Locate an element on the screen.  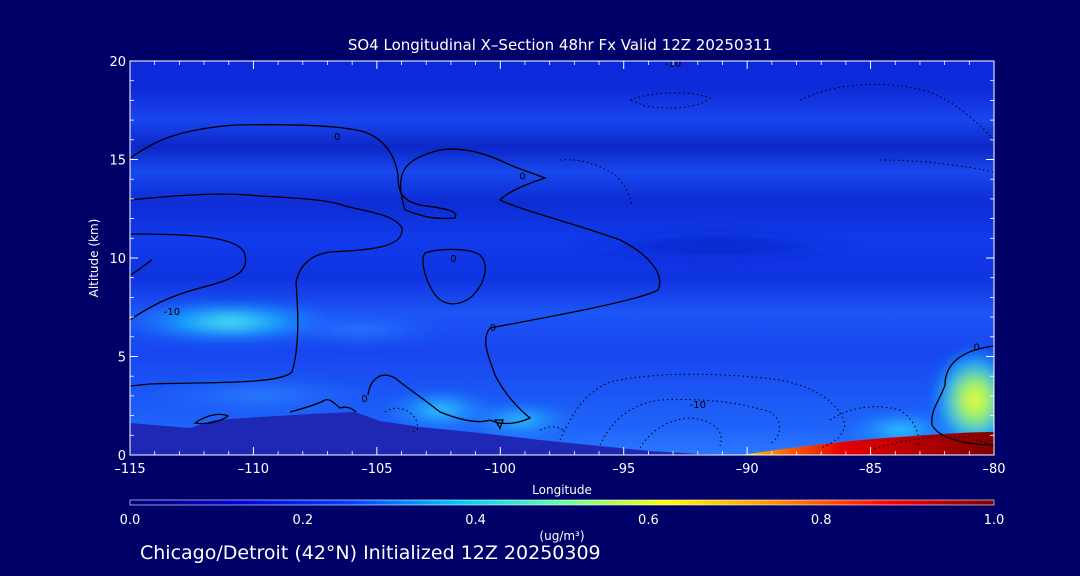
y-tick-label: 5 is located at coordinates (122, 358).